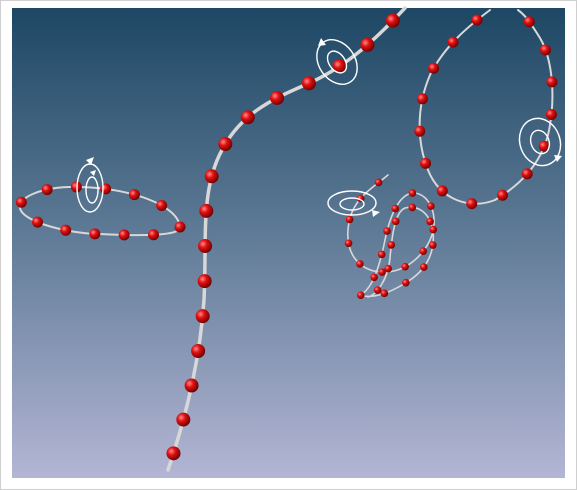 Image resolution: width=577 pixels, height=490 pixels. What do you see at coordinates (391, 236) in the screenshot?
I see `spiral-curve` at bounding box center [391, 236].